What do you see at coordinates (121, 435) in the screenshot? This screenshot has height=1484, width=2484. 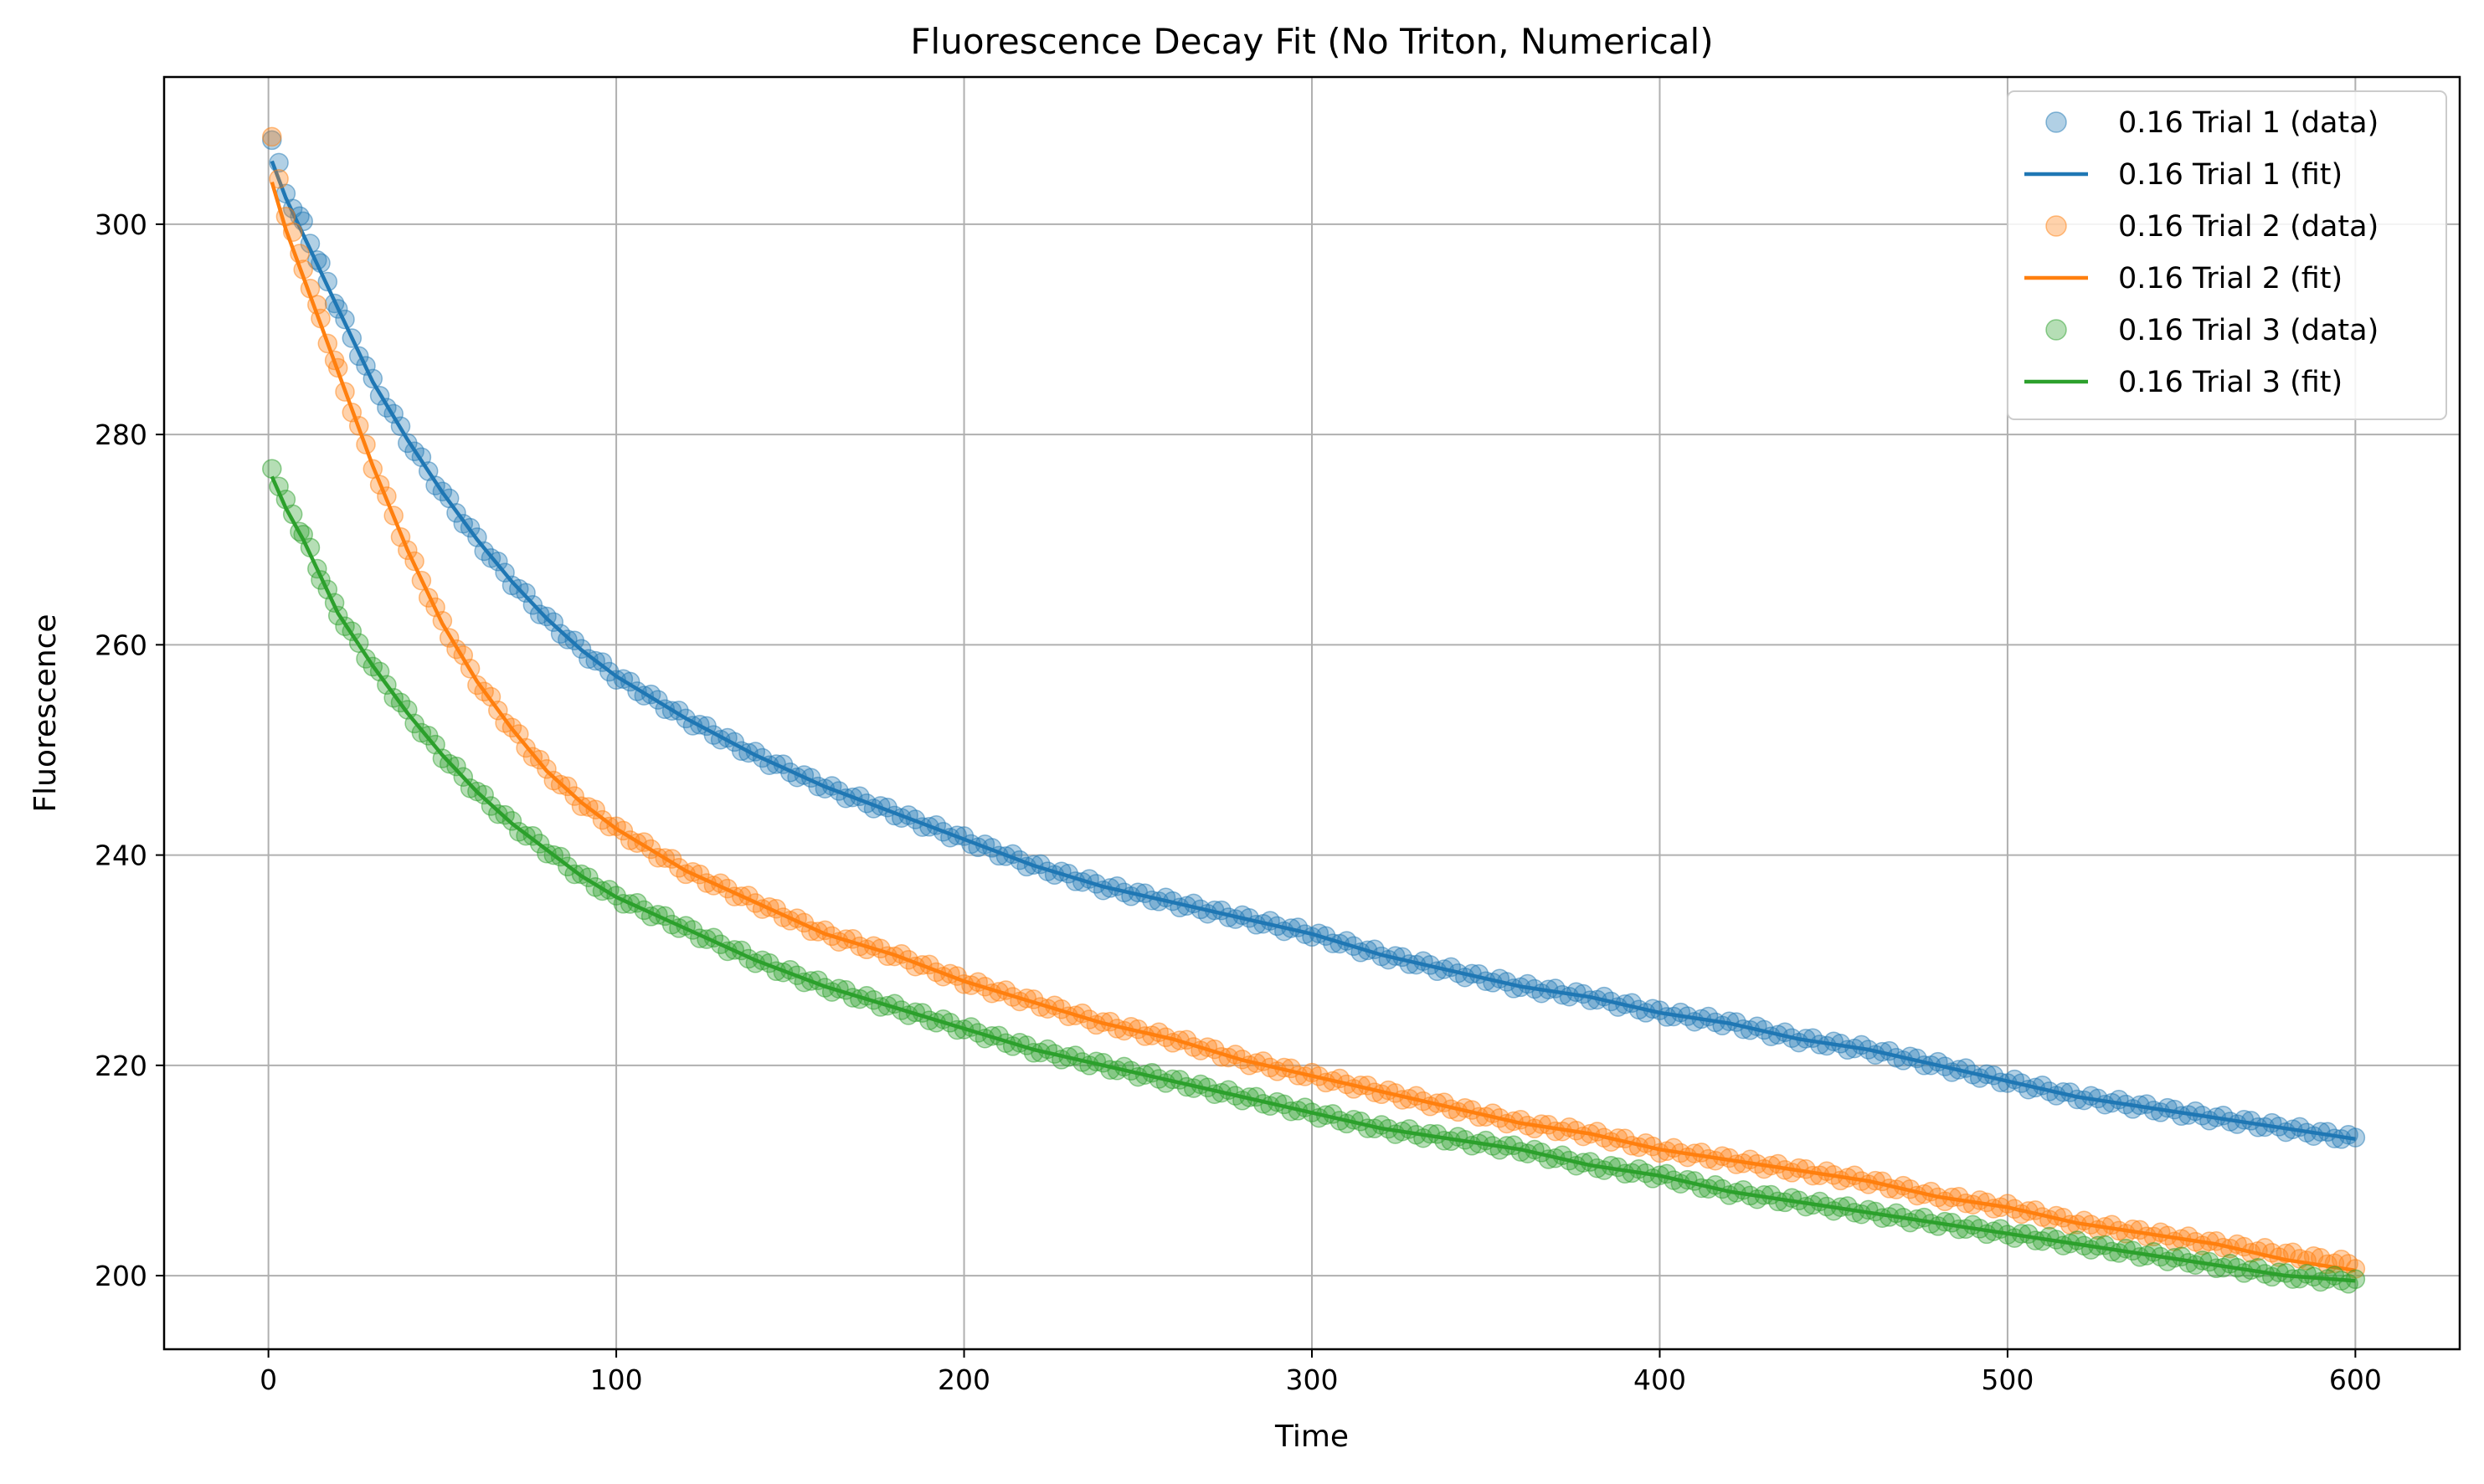 I see `y-tick-label: 280` at bounding box center [121, 435].